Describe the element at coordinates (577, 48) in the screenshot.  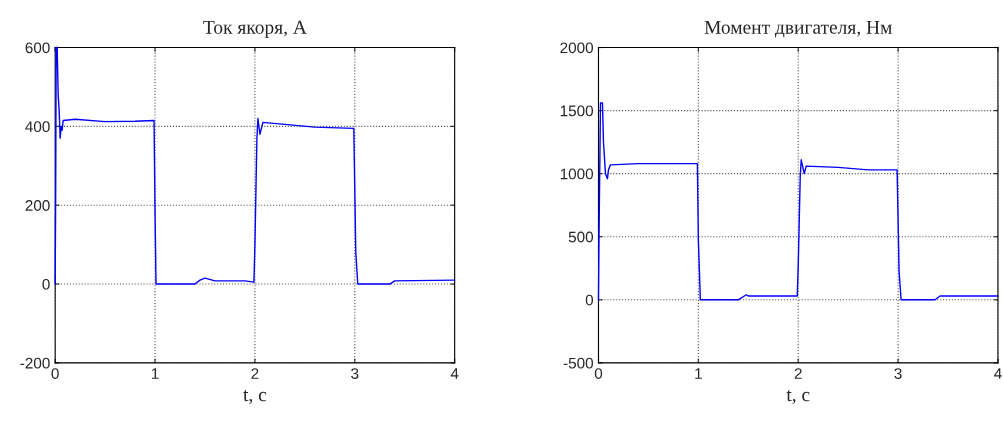
I see `y-tick-label: 2000` at that location.